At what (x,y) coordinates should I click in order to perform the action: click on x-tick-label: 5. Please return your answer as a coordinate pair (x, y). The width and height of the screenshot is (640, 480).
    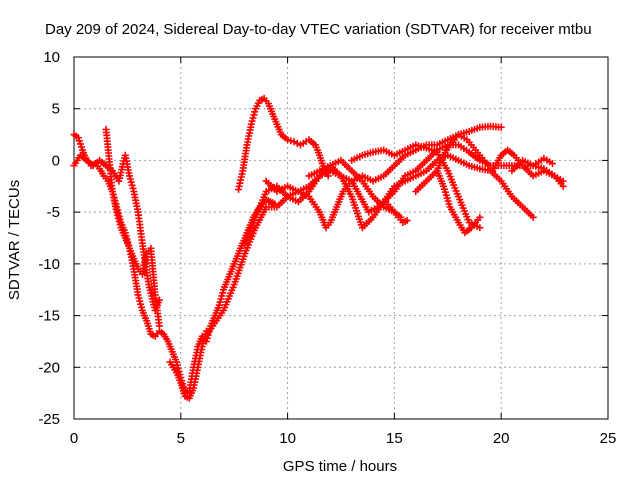
    Looking at the image, I should click on (181, 438).